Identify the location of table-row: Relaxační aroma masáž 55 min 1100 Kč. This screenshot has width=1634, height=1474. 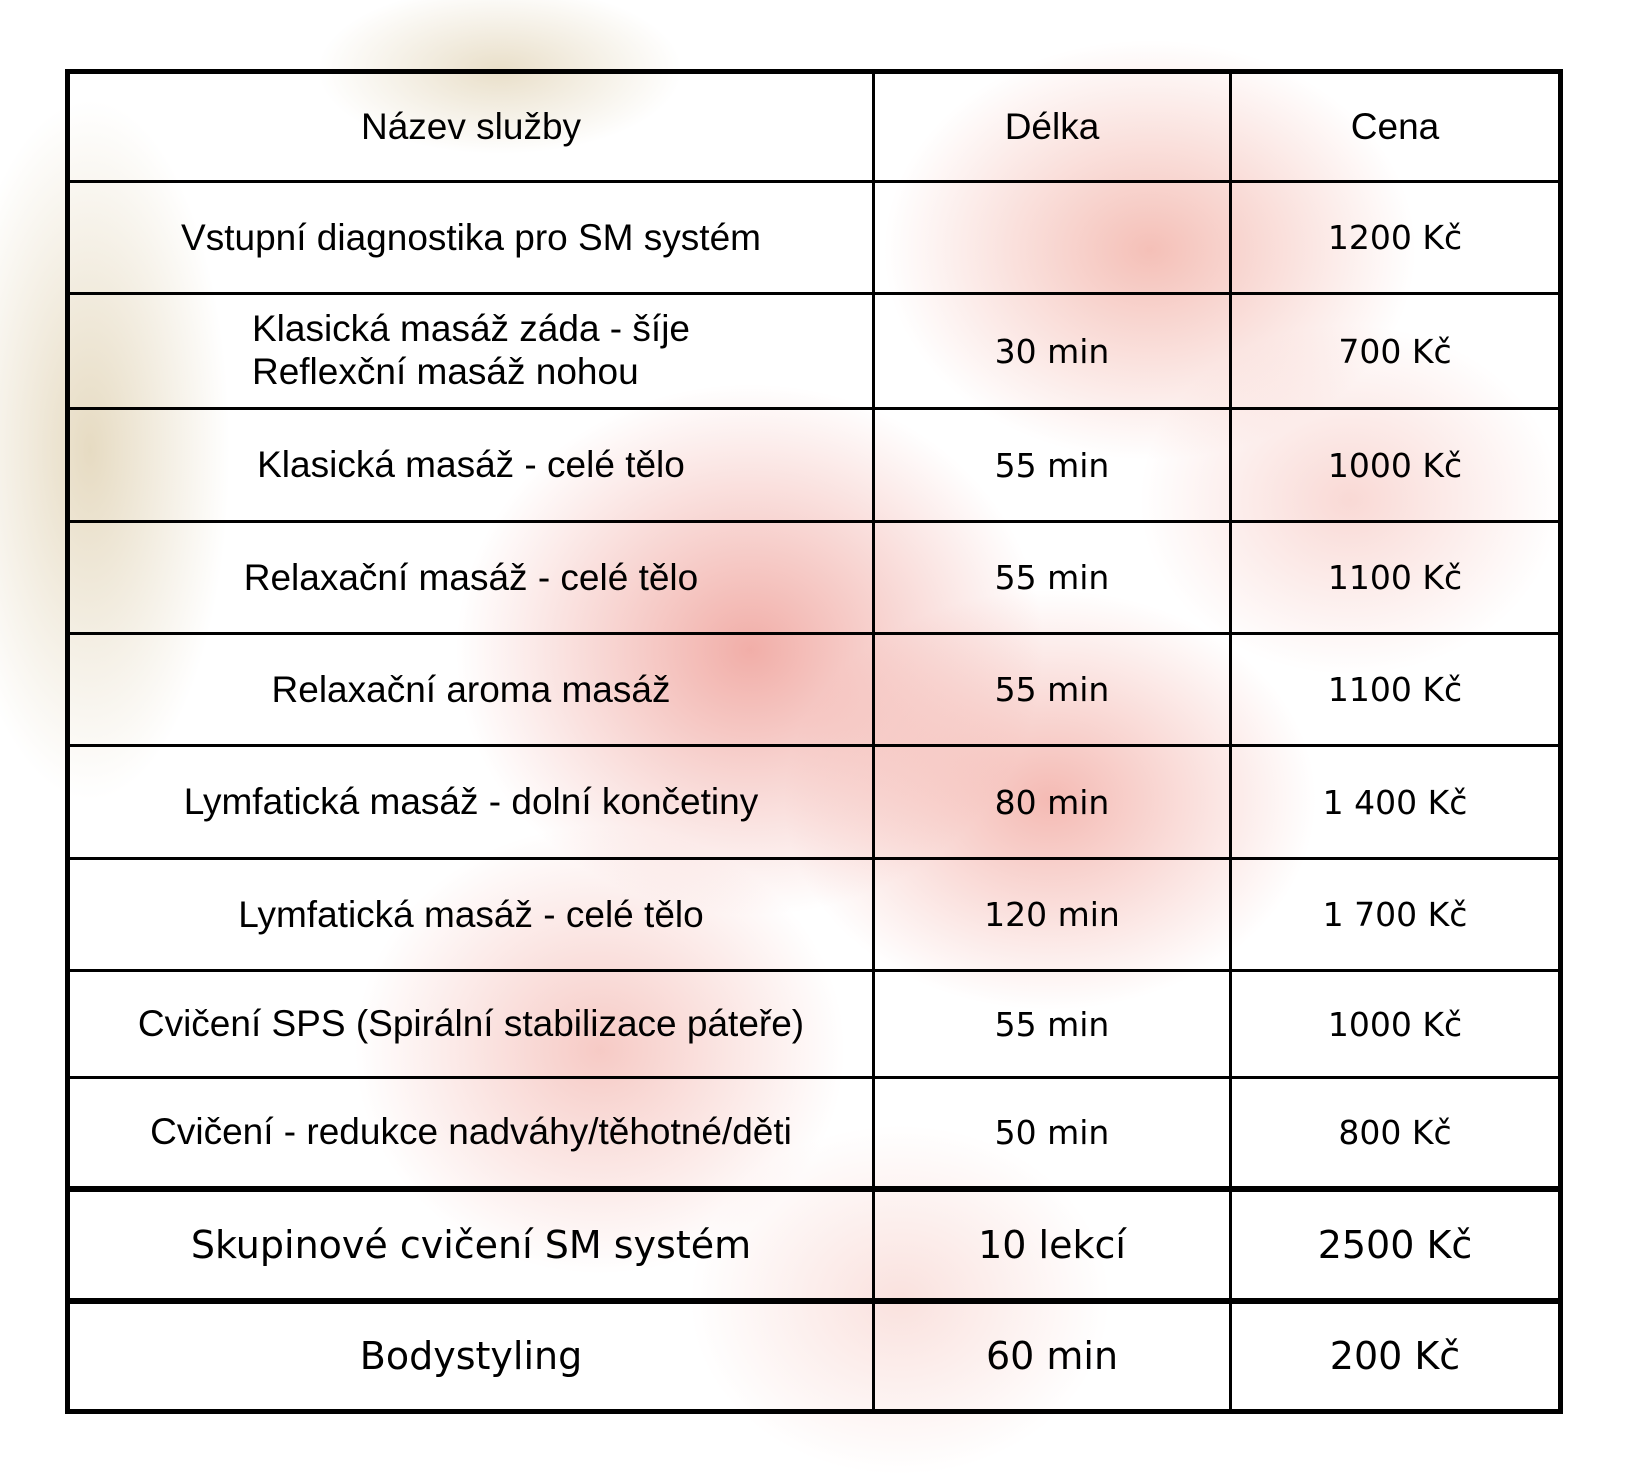
(814, 689).